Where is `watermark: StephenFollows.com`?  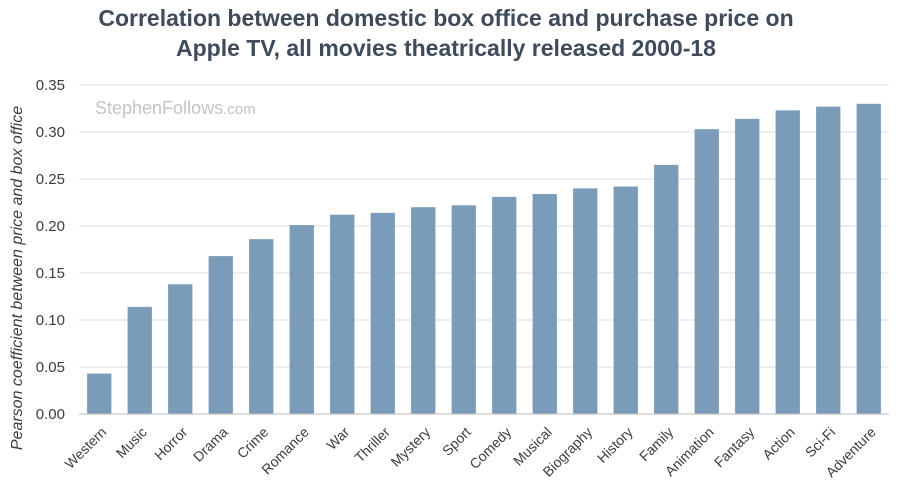
watermark: StephenFollows.com is located at coordinates (175, 108).